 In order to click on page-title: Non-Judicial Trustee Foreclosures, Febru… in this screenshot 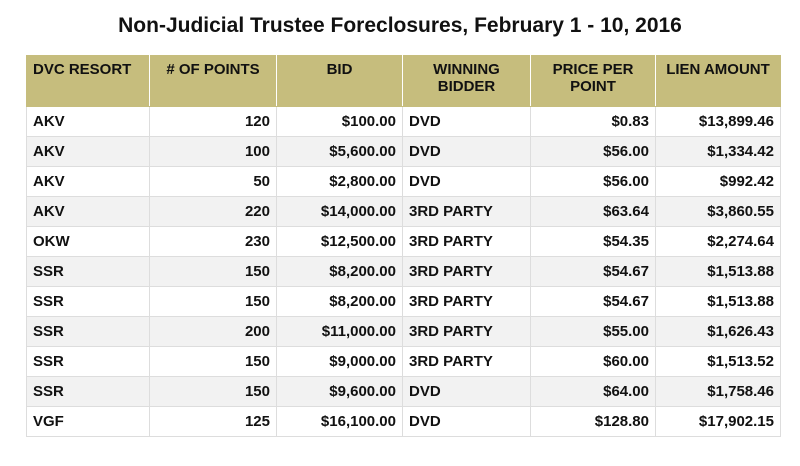, I will do `click(400, 25)`.